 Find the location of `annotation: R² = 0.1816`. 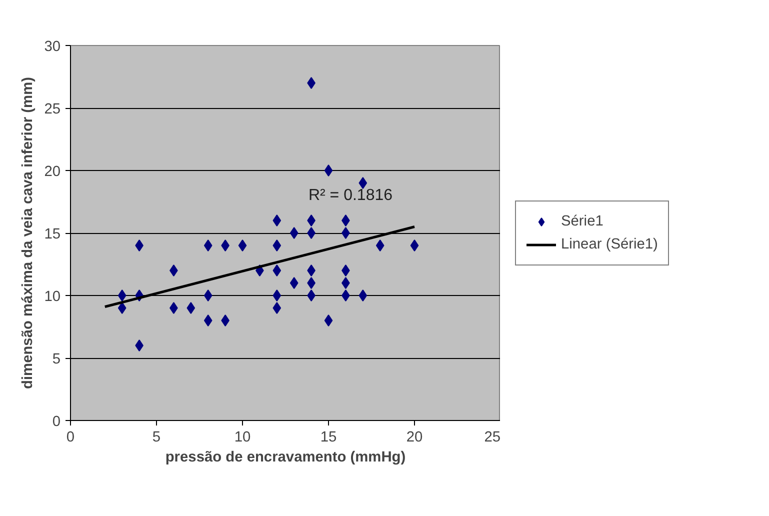

annotation: R² = 0.1816 is located at coordinates (350, 195).